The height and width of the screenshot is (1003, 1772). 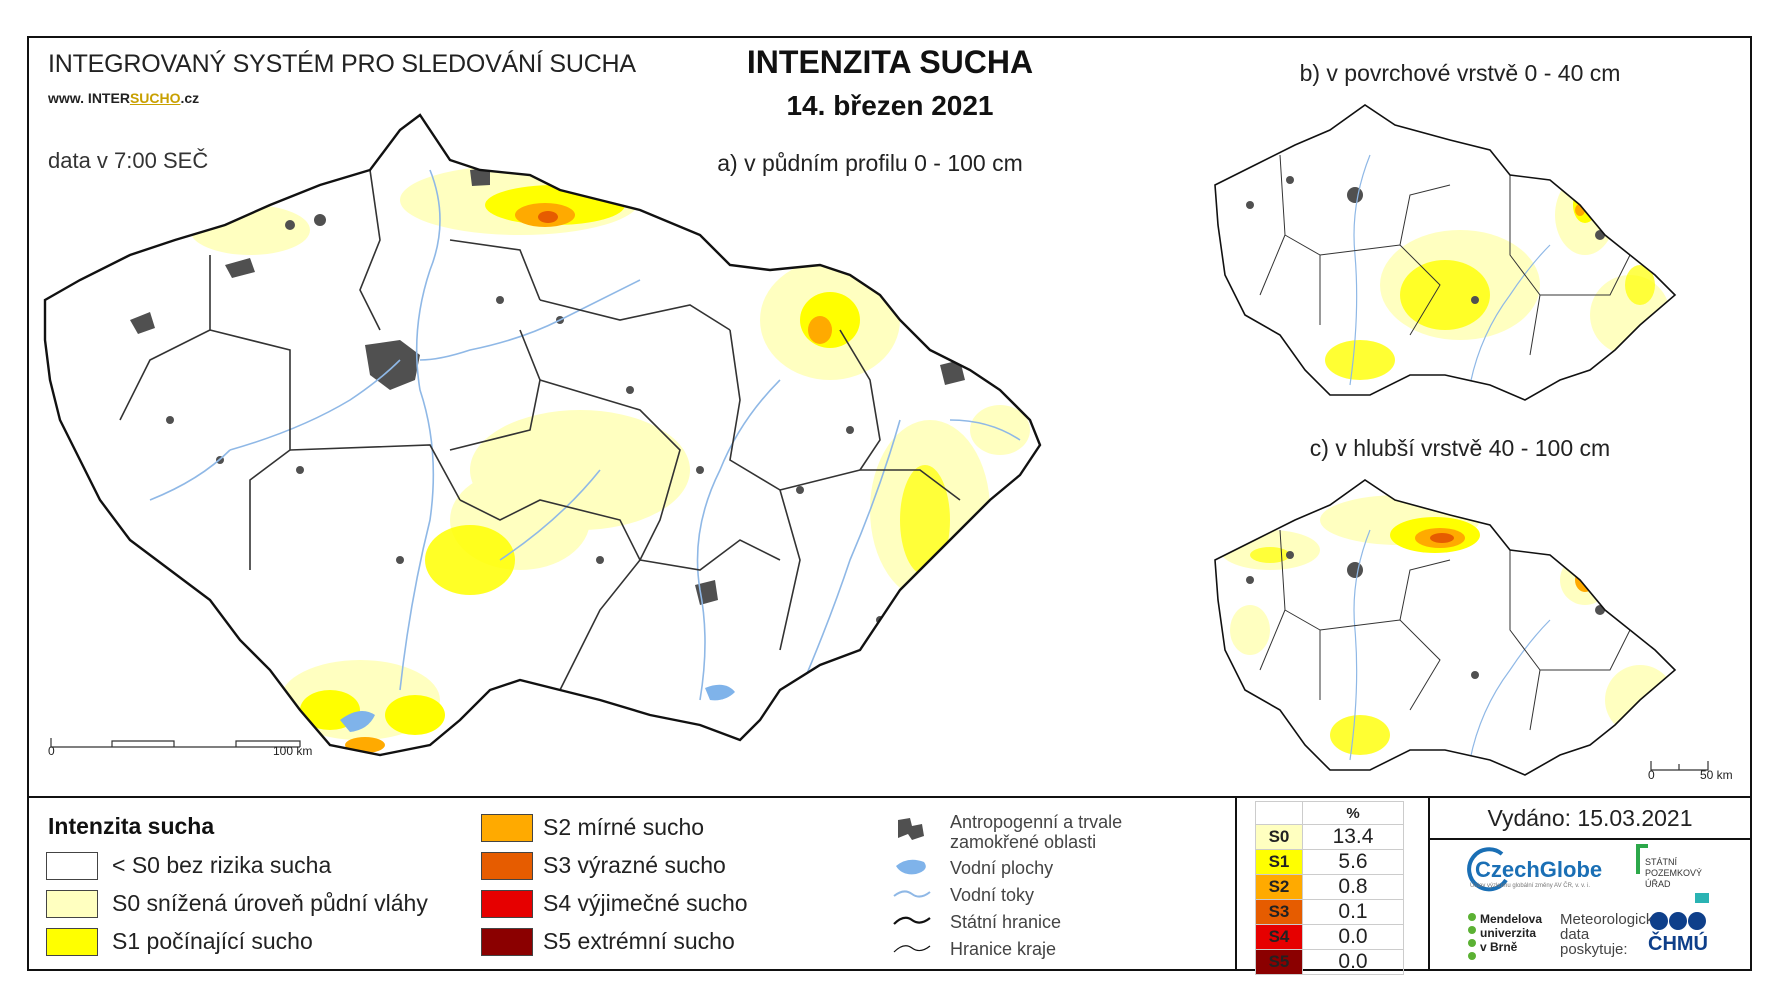 I want to click on river-icon, so click(x=912, y=894).